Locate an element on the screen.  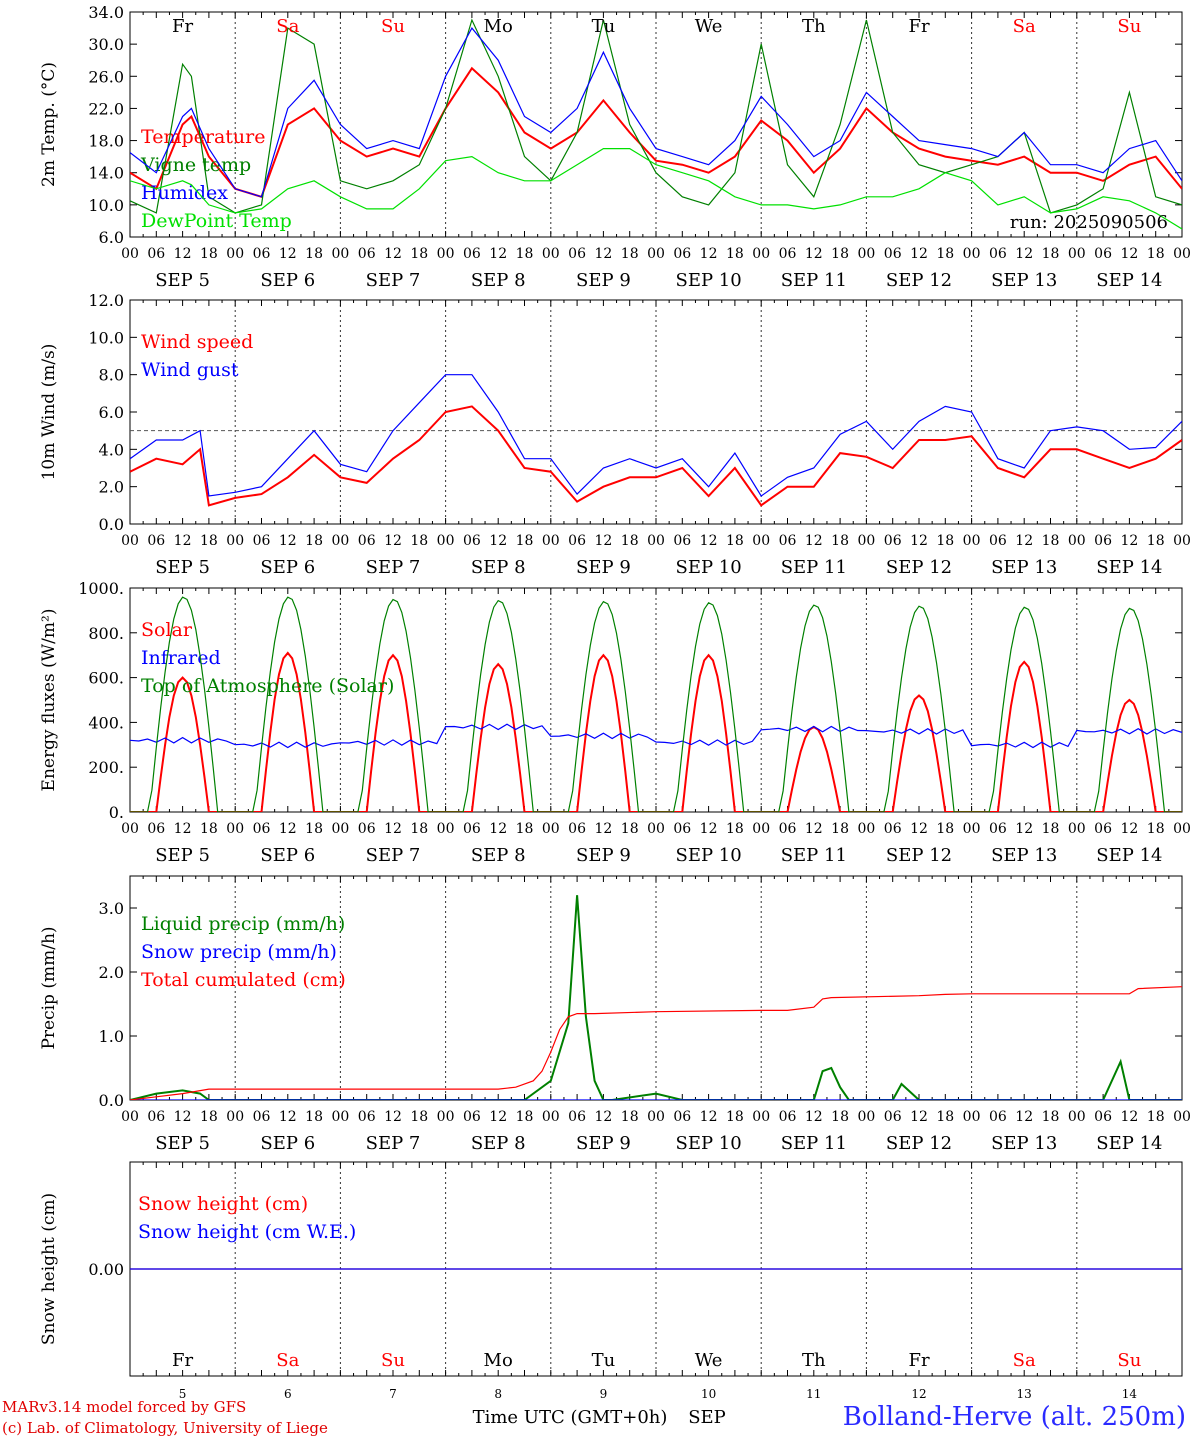
legend-entry: Liquid precip (mm/h) is located at coordinates (243, 924).